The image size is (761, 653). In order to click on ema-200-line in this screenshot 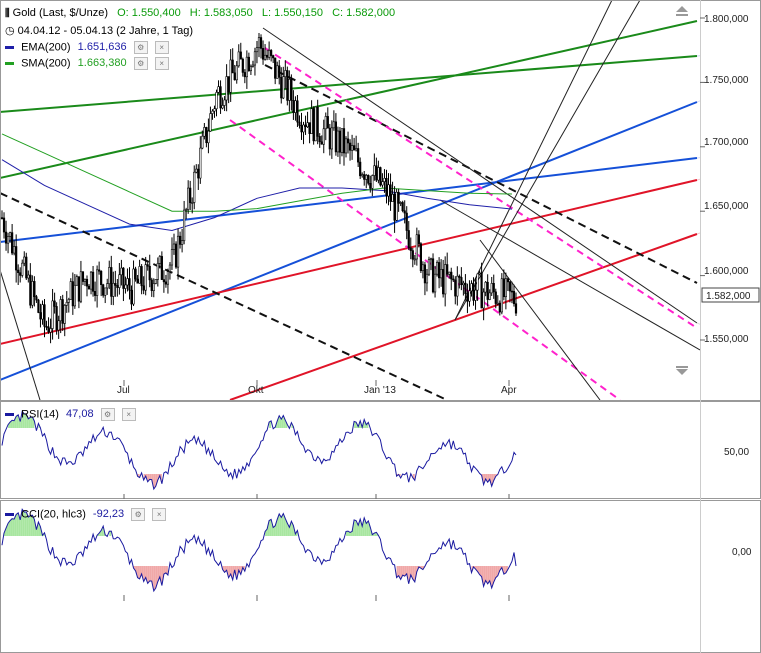, I will do `click(257, 195)`.